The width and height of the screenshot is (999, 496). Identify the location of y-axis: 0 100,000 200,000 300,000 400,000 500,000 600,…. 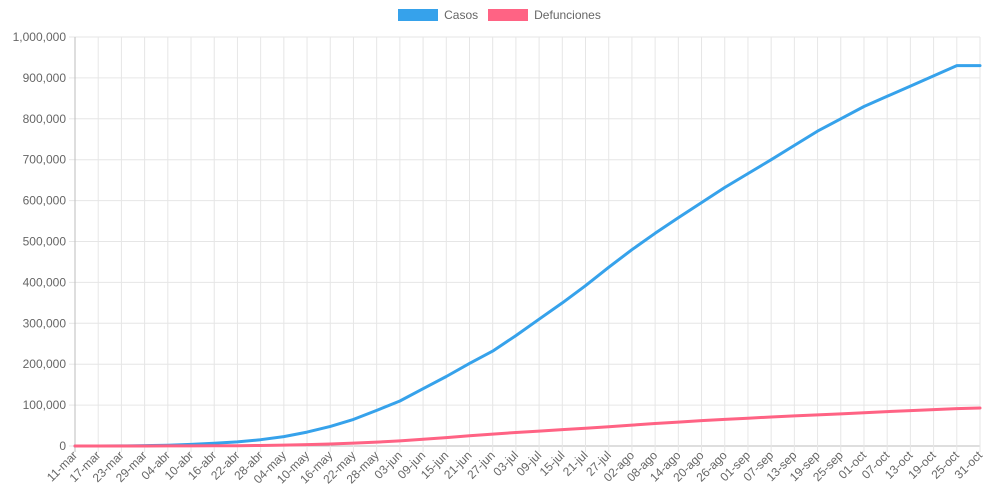
(40, 241).